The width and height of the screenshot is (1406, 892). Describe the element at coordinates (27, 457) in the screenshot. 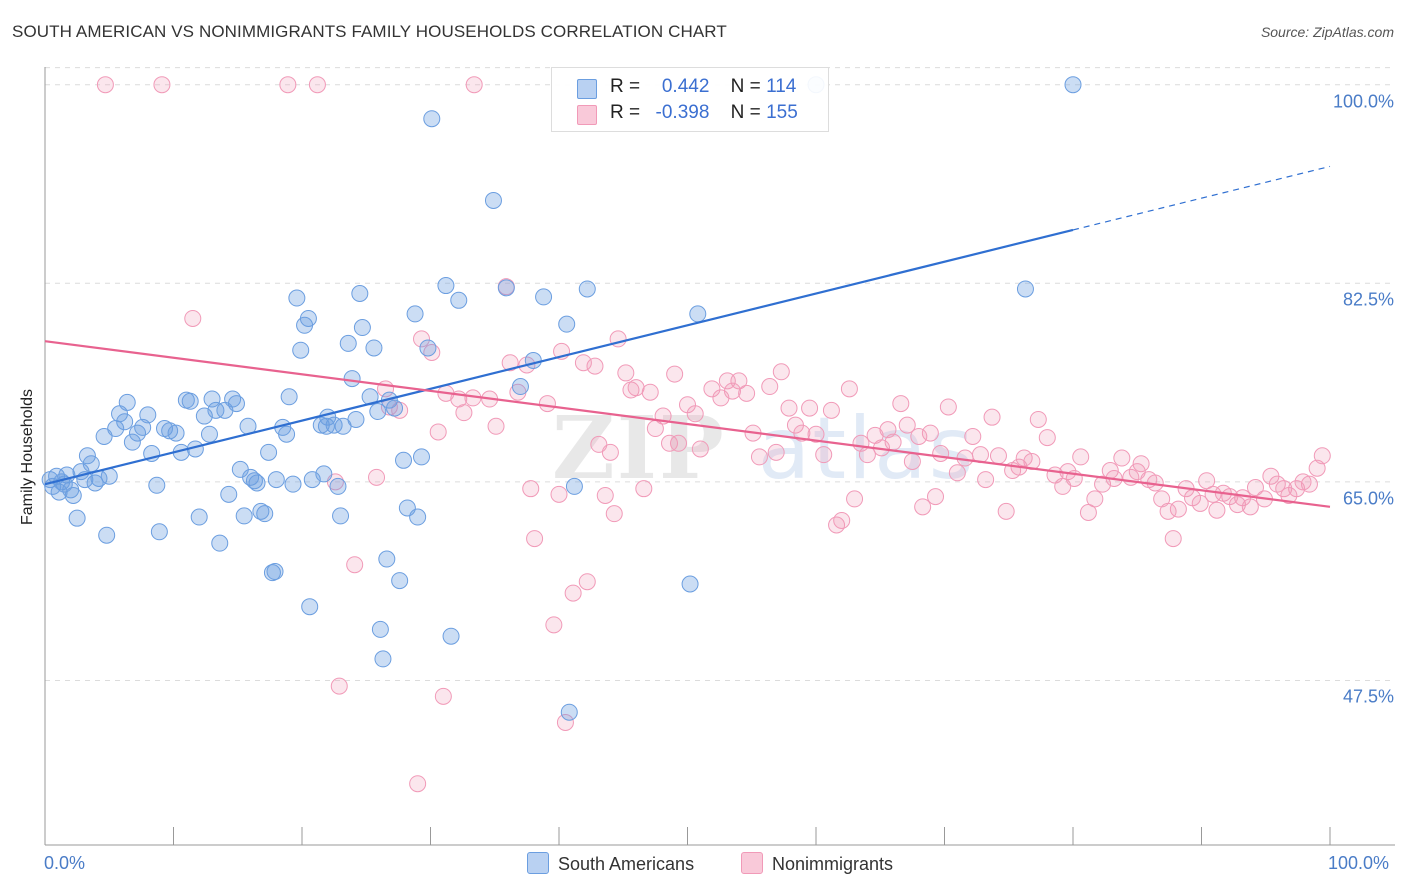

I see `y-axis-label: Family Households` at that location.